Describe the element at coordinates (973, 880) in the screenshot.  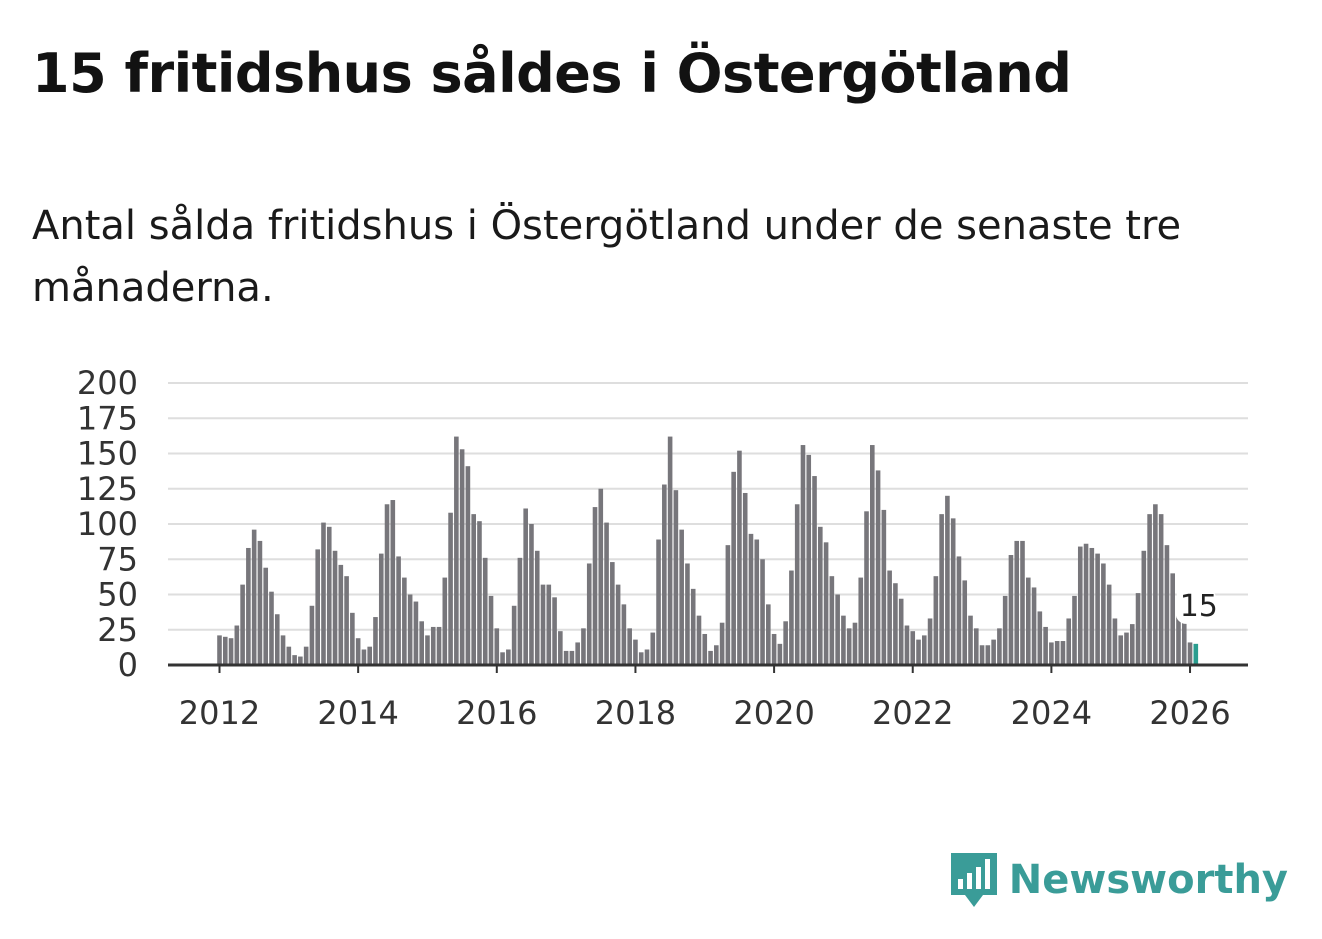
I see `newsworthy-logo-icon` at that location.